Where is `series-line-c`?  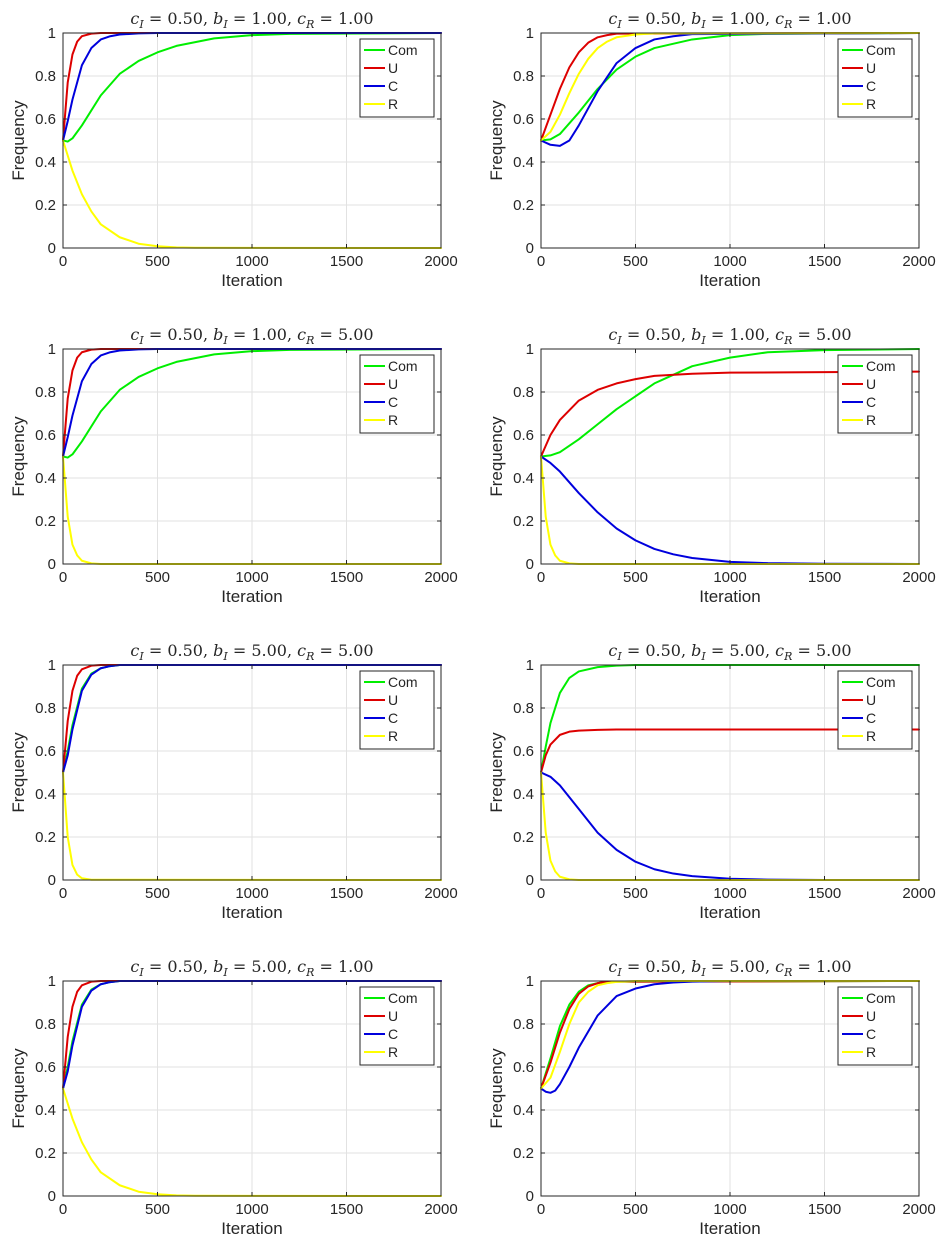 series-line-c is located at coordinates (730, 510).